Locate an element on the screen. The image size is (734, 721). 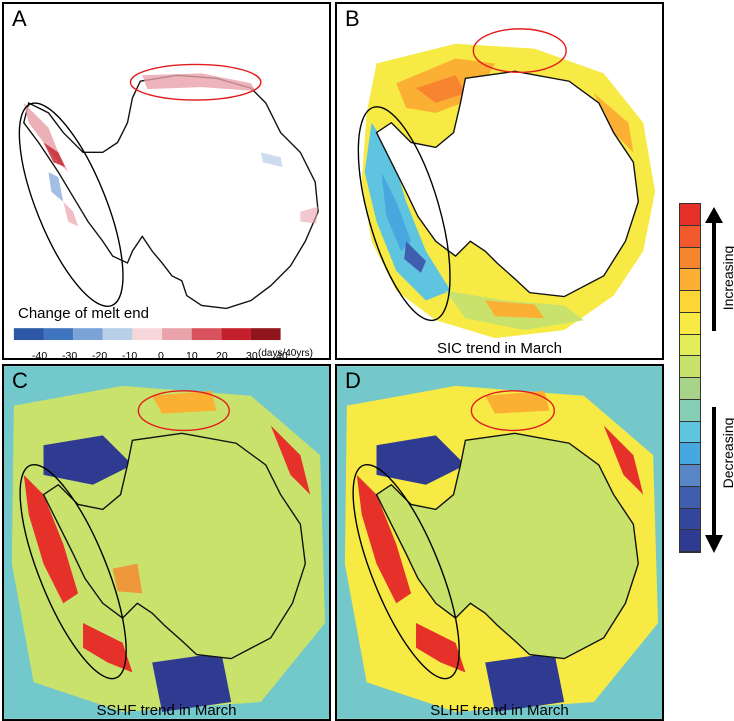
decreasing-label: Decreasing is located at coordinates (727, 453).